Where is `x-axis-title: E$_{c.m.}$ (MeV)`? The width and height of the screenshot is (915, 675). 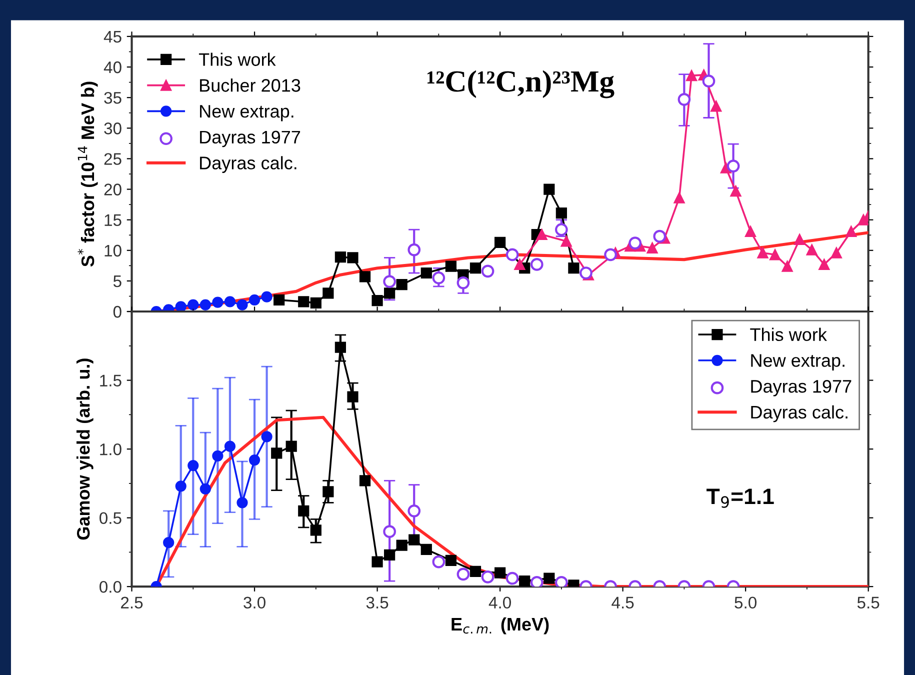
x-axis-title: E$_{c.m.}$ (MeV) is located at coordinates (500, 625).